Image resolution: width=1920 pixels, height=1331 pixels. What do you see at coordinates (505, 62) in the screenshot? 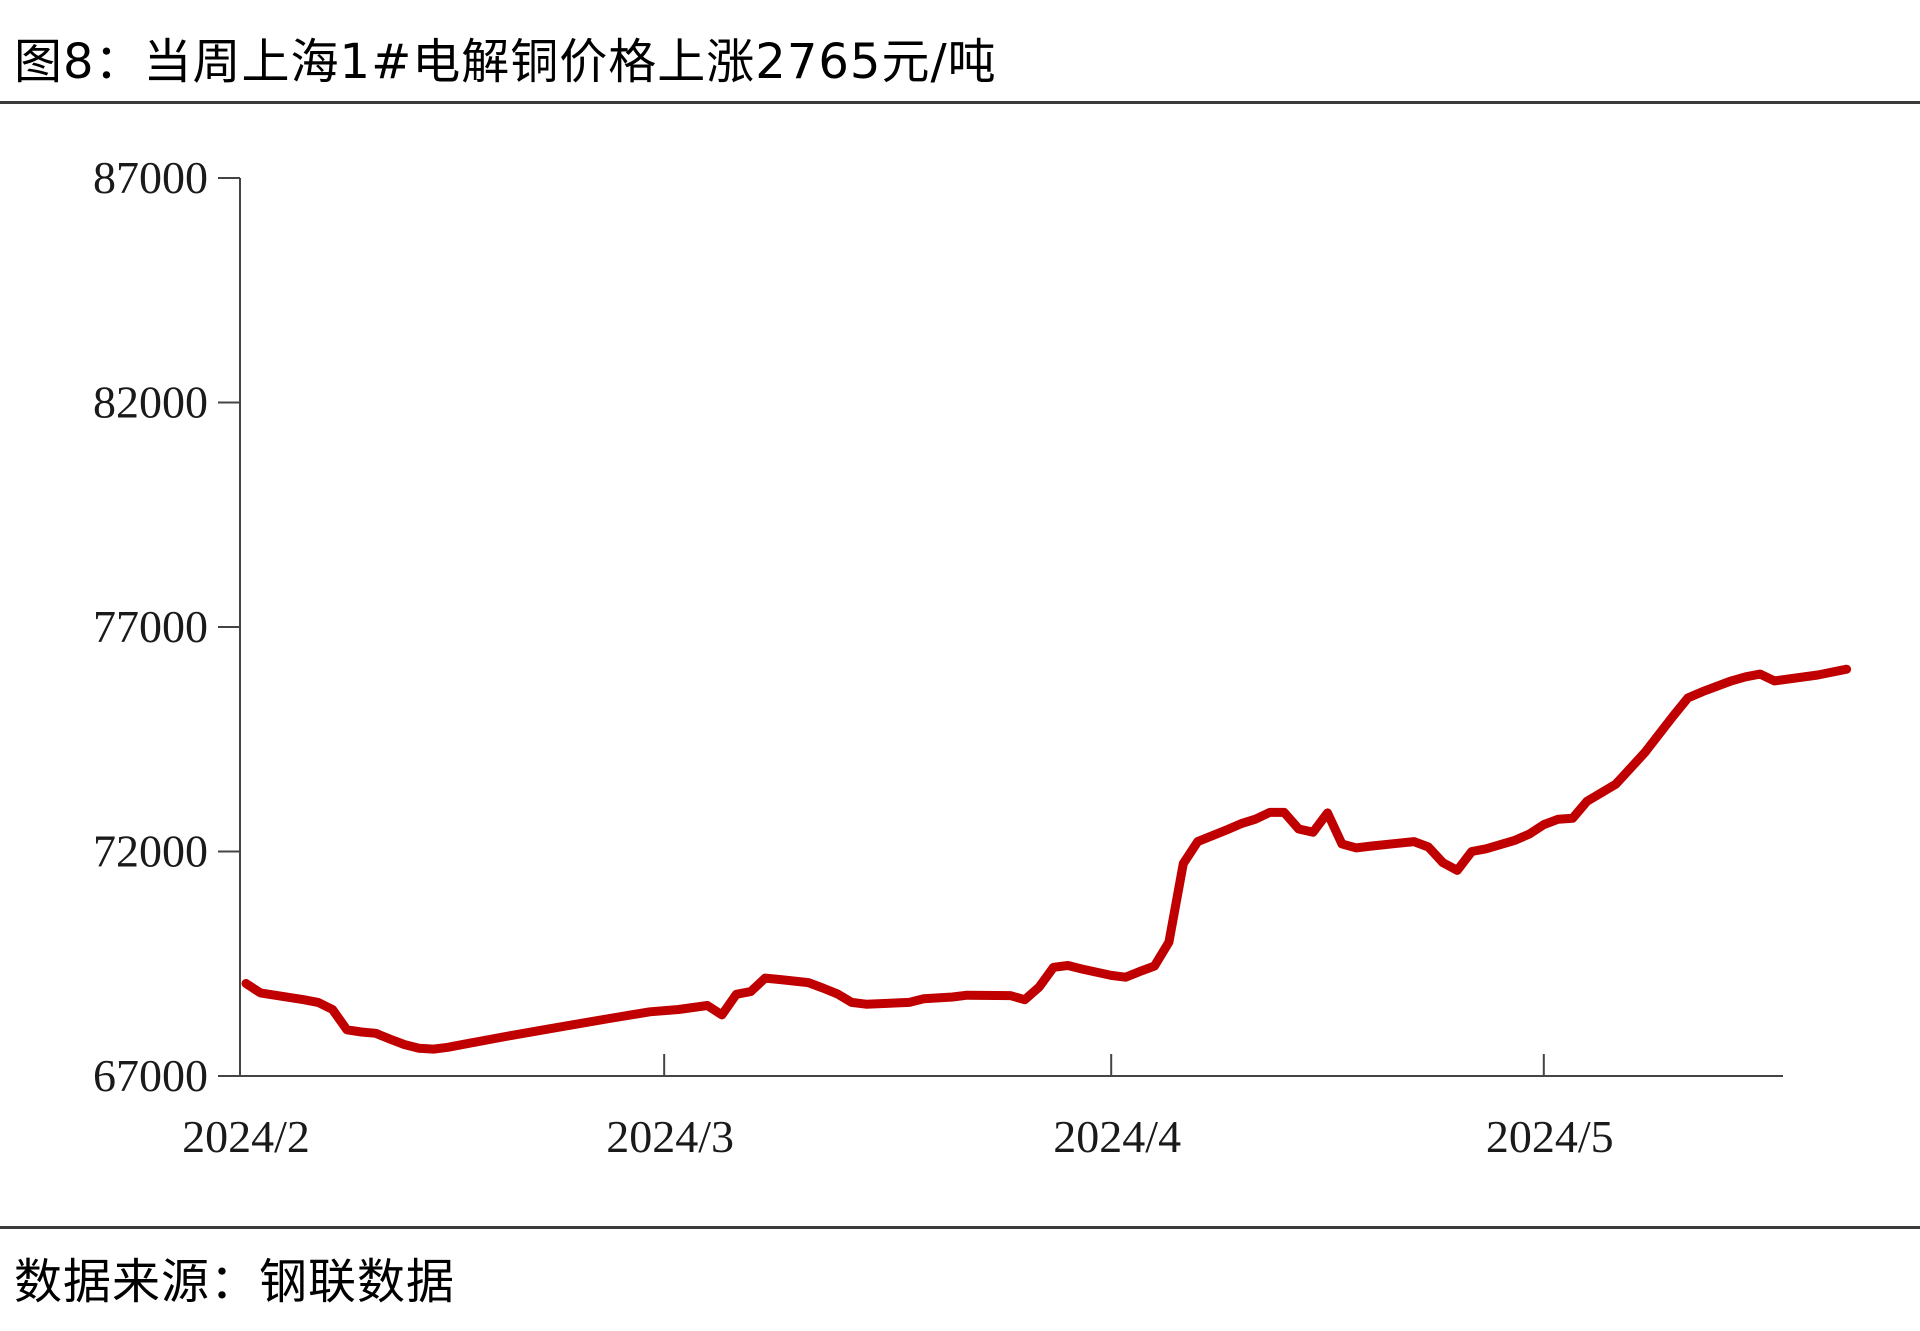
I see `figure-title: 图8：当周上海1#电解铜价格上涨2765元/吨` at bounding box center [505, 62].